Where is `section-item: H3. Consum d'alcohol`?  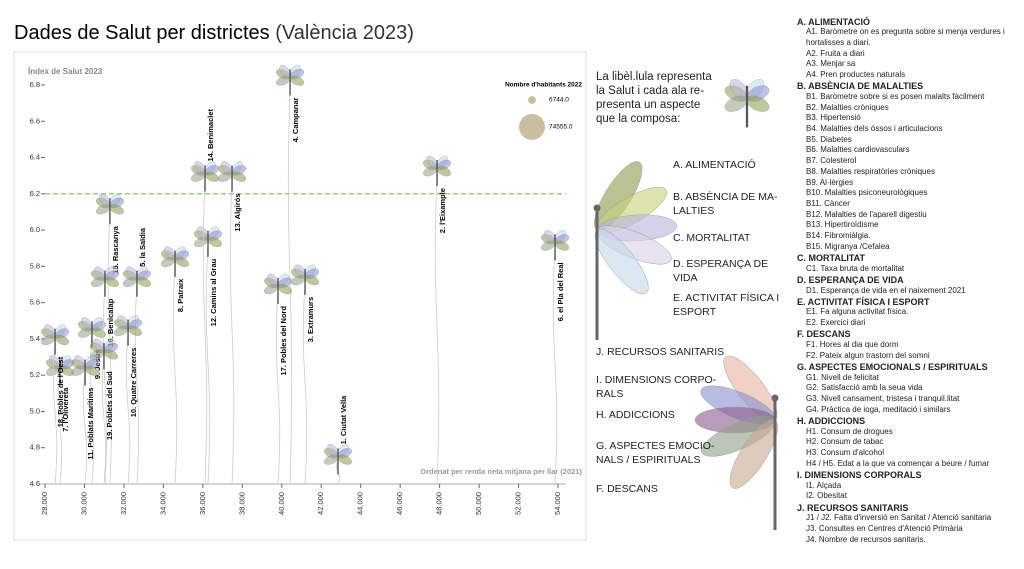
section-item: H3. Consum d'alcohol is located at coordinates (845, 453).